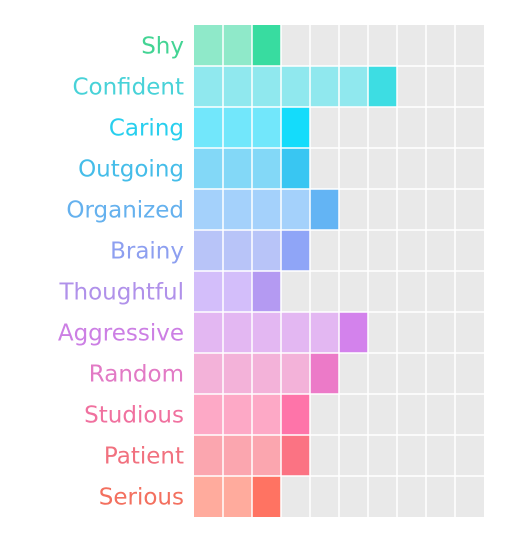 The height and width of the screenshot is (534, 525). What do you see at coordinates (121, 293) in the screenshot?
I see `category-label-thoughtful: Thoughtful` at bounding box center [121, 293].